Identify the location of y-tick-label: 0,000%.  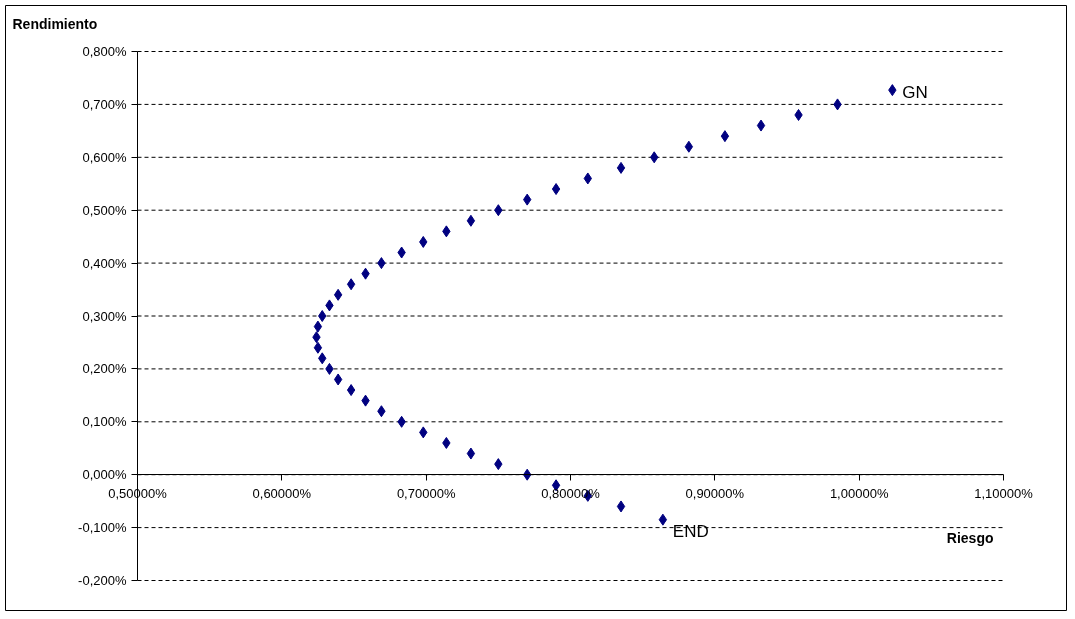
(104, 475).